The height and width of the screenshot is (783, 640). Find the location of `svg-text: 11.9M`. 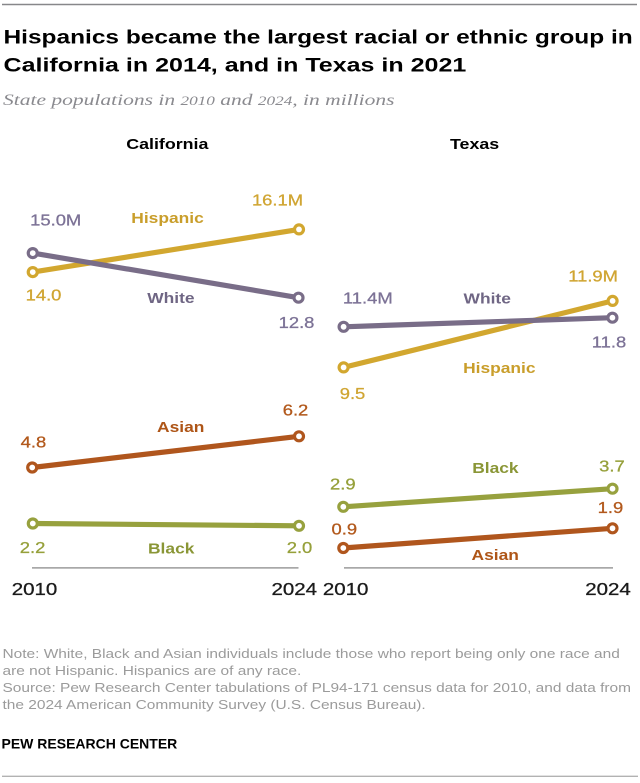

svg-text: 11.9M is located at coordinates (593, 276).